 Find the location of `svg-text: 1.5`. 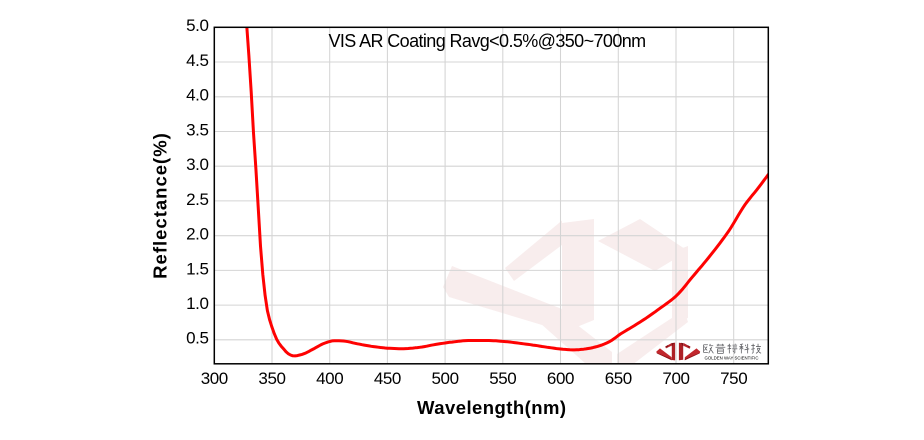

svg-text: 1.5 is located at coordinates (197, 268).